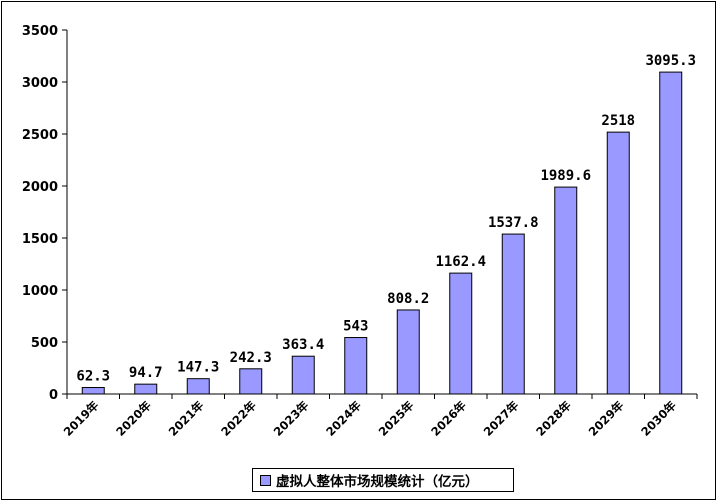 This screenshot has height=503, width=719. What do you see at coordinates (658, 418) in the screenshot?
I see `x-tick-label: 2030年` at bounding box center [658, 418].